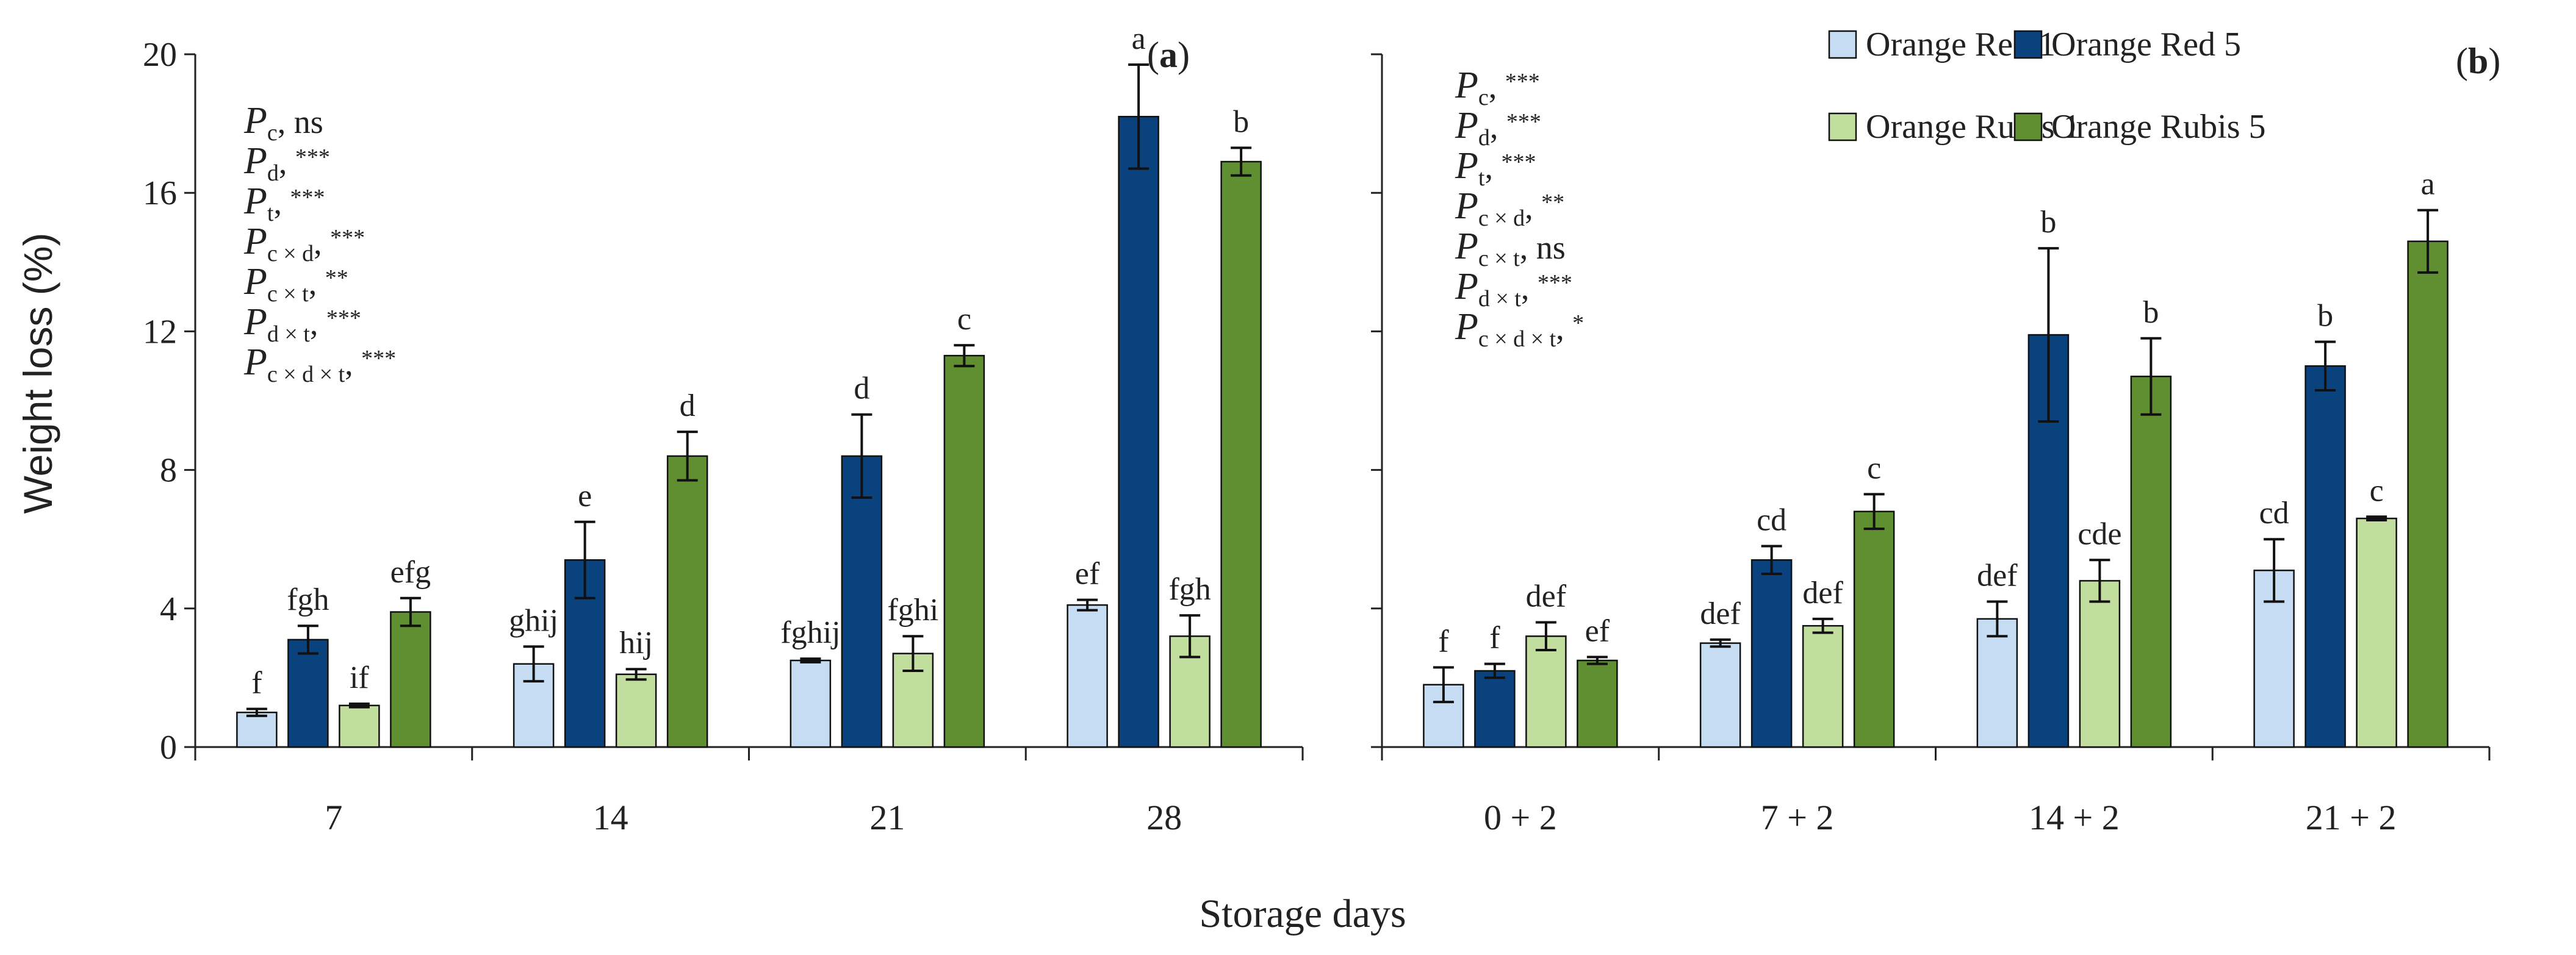  I want to click on y-axis-title: Weight loss (%), so click(37, 373).